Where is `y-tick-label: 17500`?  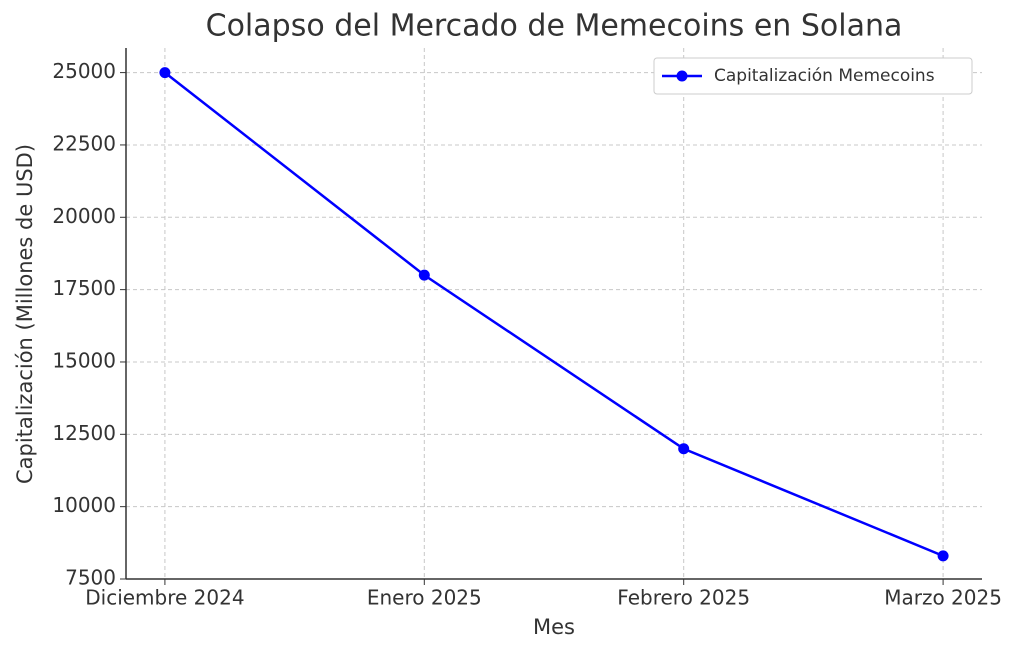
y-tick-label: 17500 is located at coordinates (84, 288).